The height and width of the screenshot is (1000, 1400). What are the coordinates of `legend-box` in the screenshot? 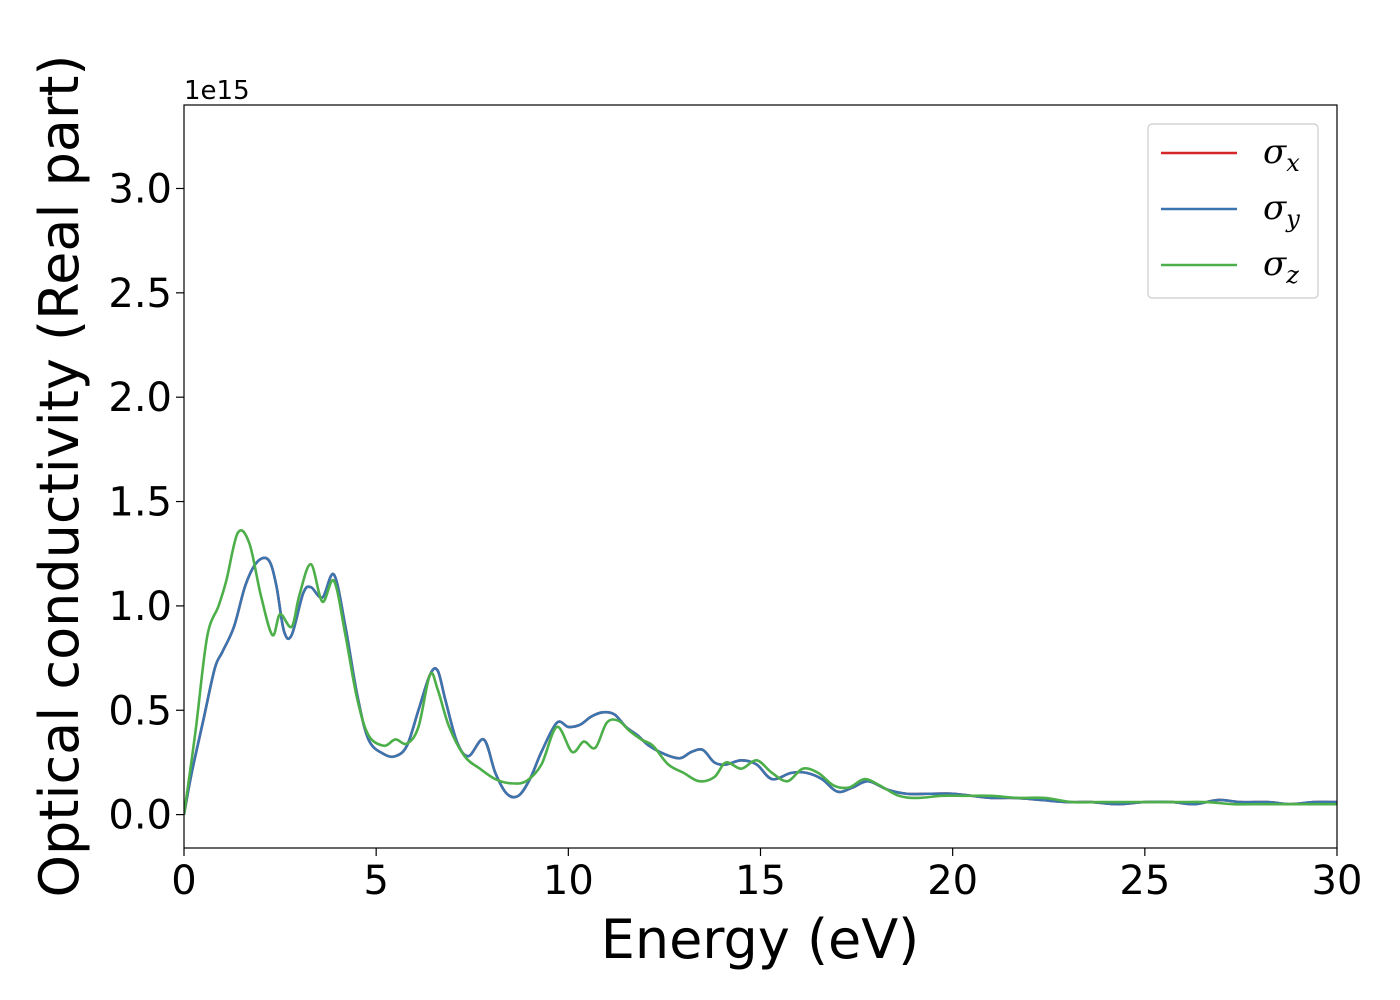 It's located at (1233, 211).